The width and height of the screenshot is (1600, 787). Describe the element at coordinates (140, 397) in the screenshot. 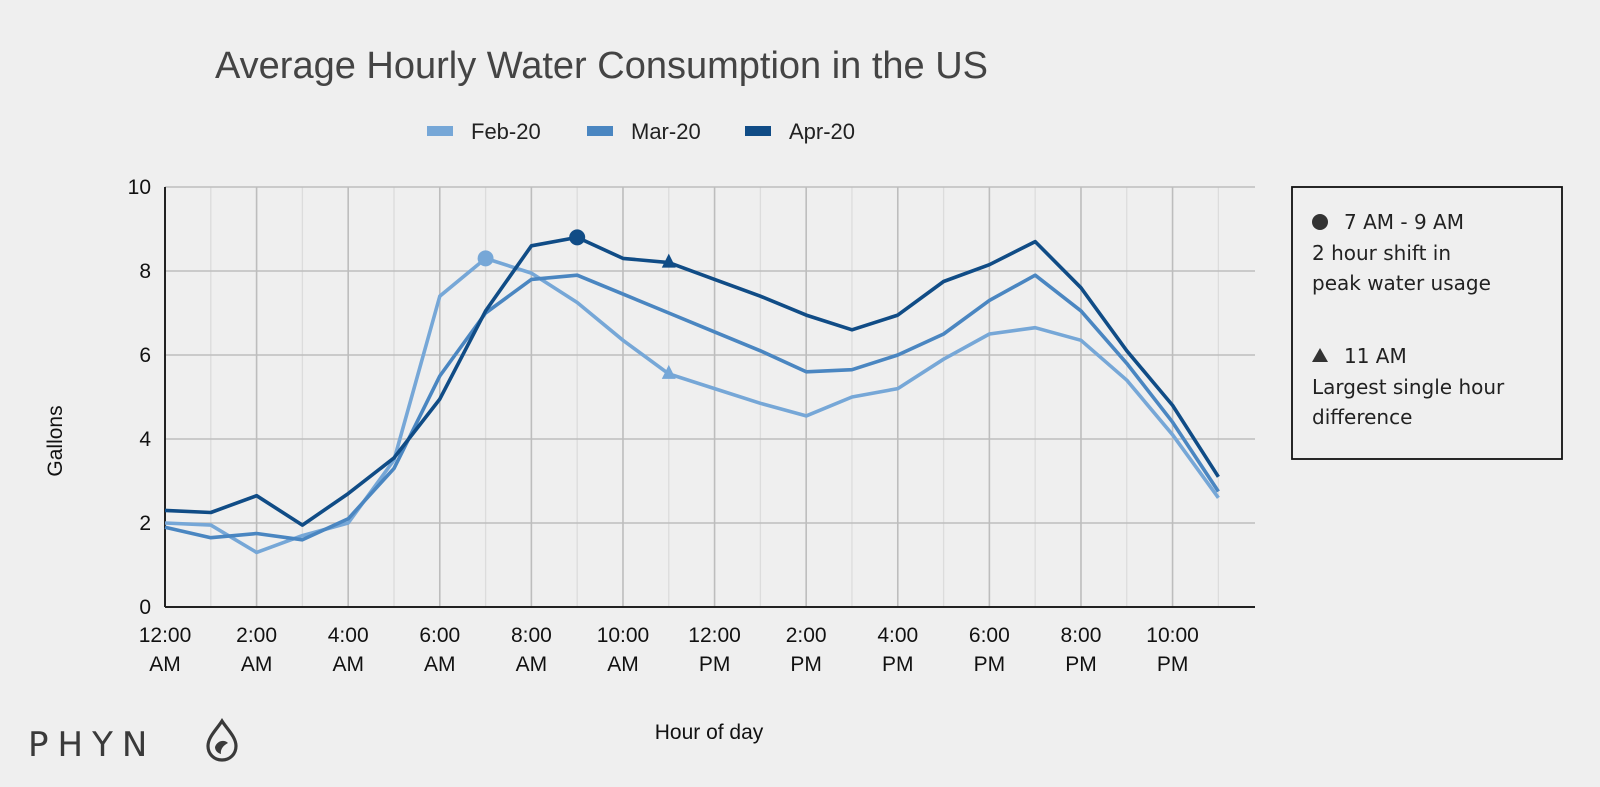

I see `y-axis-ticks: 0 2 4 6 8 10` at that location.